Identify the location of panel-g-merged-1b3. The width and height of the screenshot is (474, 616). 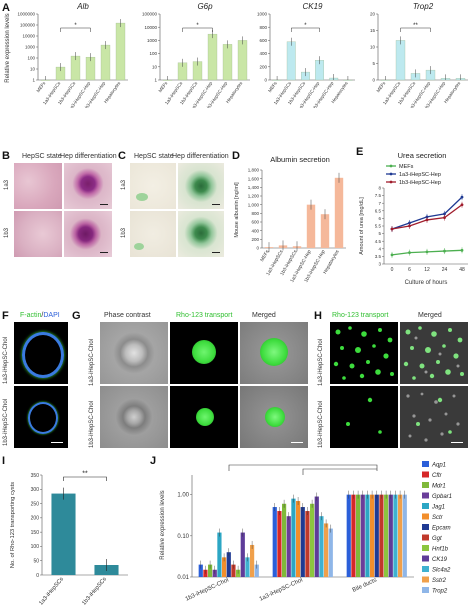
(274, 417).